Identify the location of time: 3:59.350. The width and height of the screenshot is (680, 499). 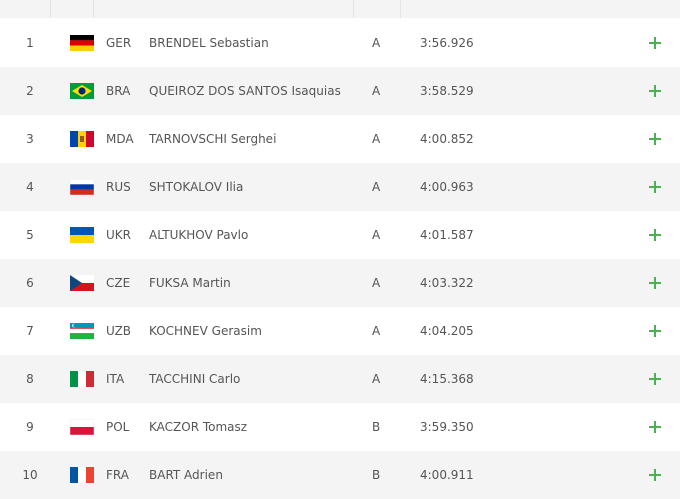
(447, 427).